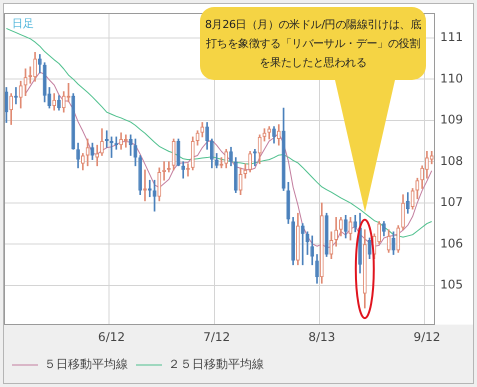  I want to click on legend-label: ５日移動平均線, so click(86, 364).